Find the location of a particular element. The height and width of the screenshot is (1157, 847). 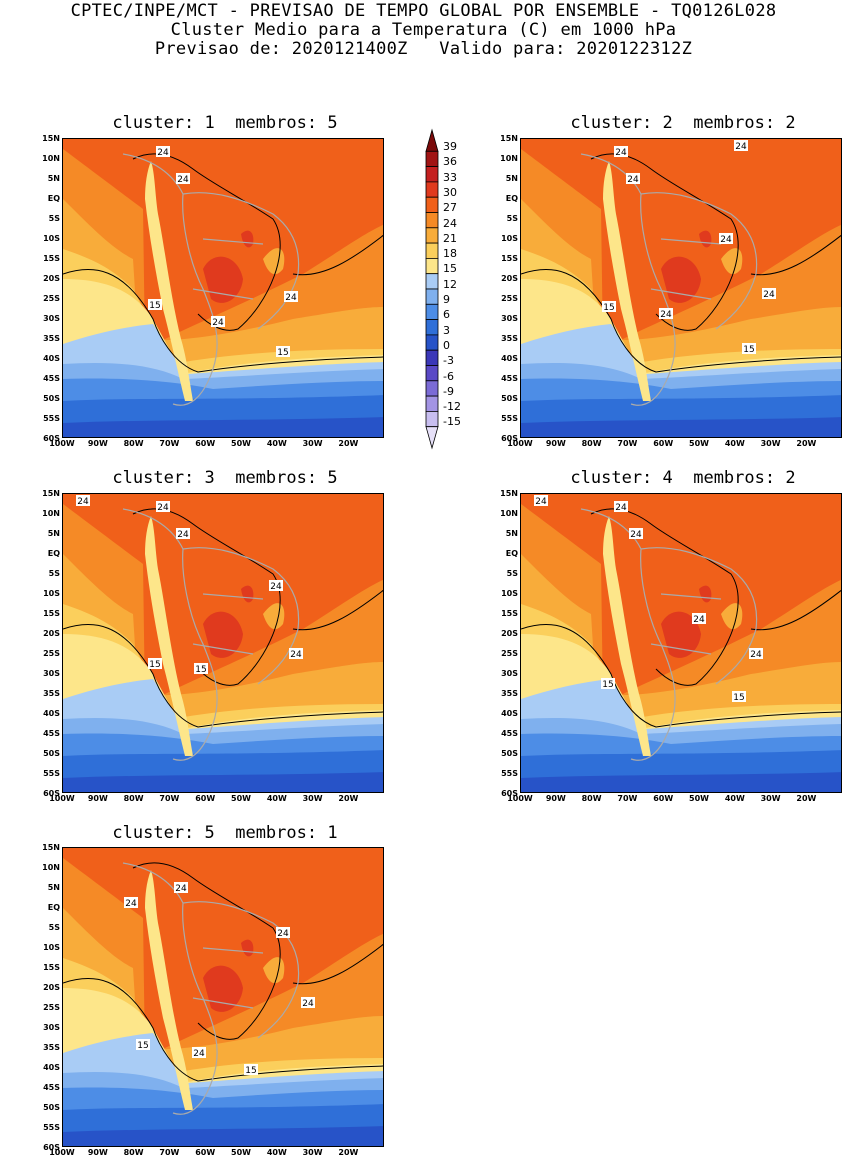

latitude-label: 60S is located at coordinates (51, 1147).